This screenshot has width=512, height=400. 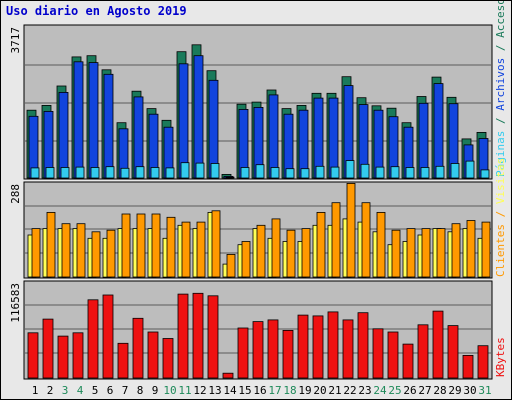 What do you see at coordinates (259, 390) in the screenshot?
I see `x-tick-label: 16` at bounding box center [259, 390].